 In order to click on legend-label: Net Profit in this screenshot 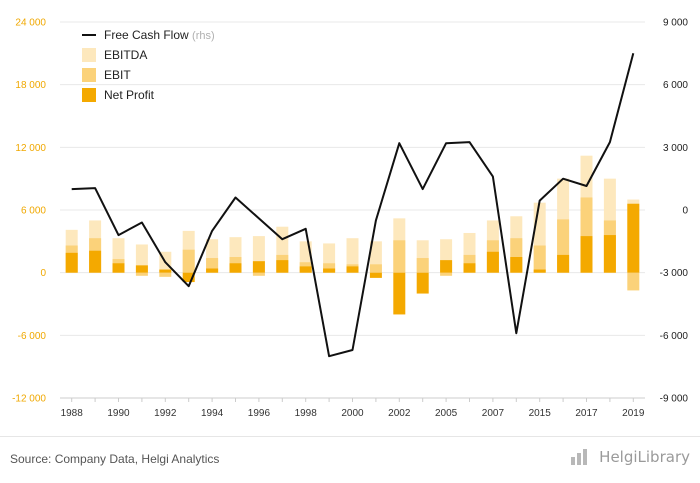, I will do `click(129, 95)`.